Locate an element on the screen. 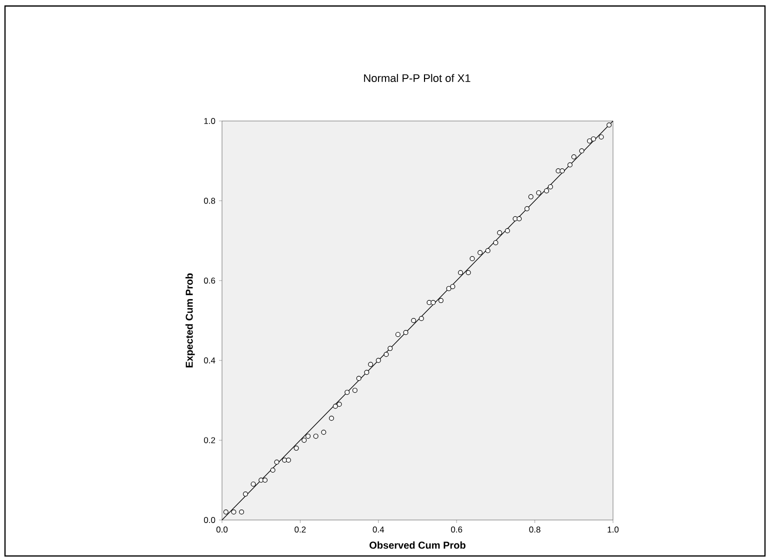 This screenshot has width=770, height=557. x-tick-label: 0.8 is located at coordinates (534, 529).